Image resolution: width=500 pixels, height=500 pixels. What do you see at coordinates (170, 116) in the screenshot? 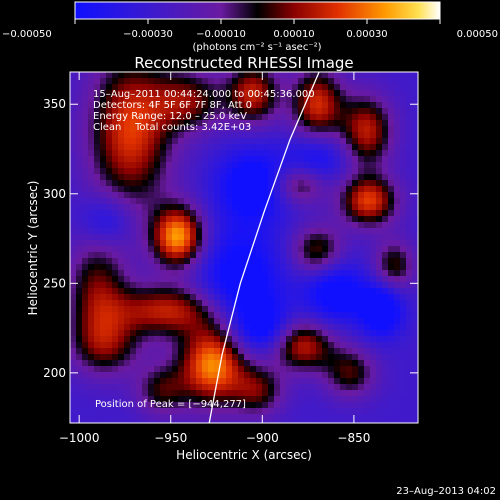
I see `annotation-energy-range: Energy Range: 12.0 – 25.0 keV` at bounding box center [170, 116].